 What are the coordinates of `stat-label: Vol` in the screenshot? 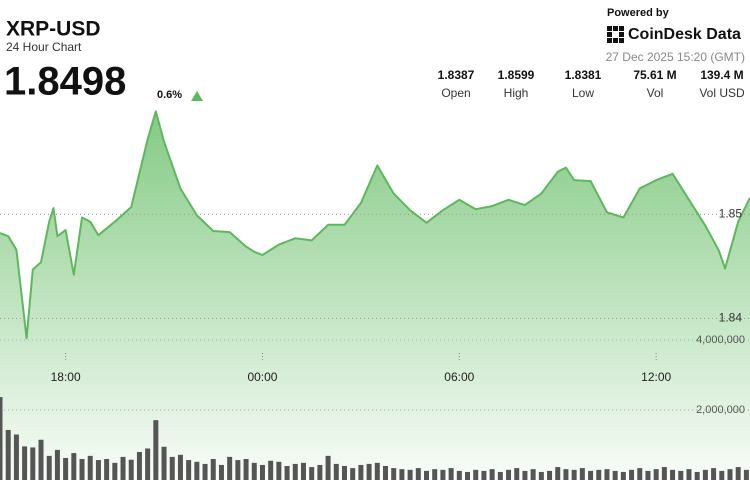 It's located at (655, 93).